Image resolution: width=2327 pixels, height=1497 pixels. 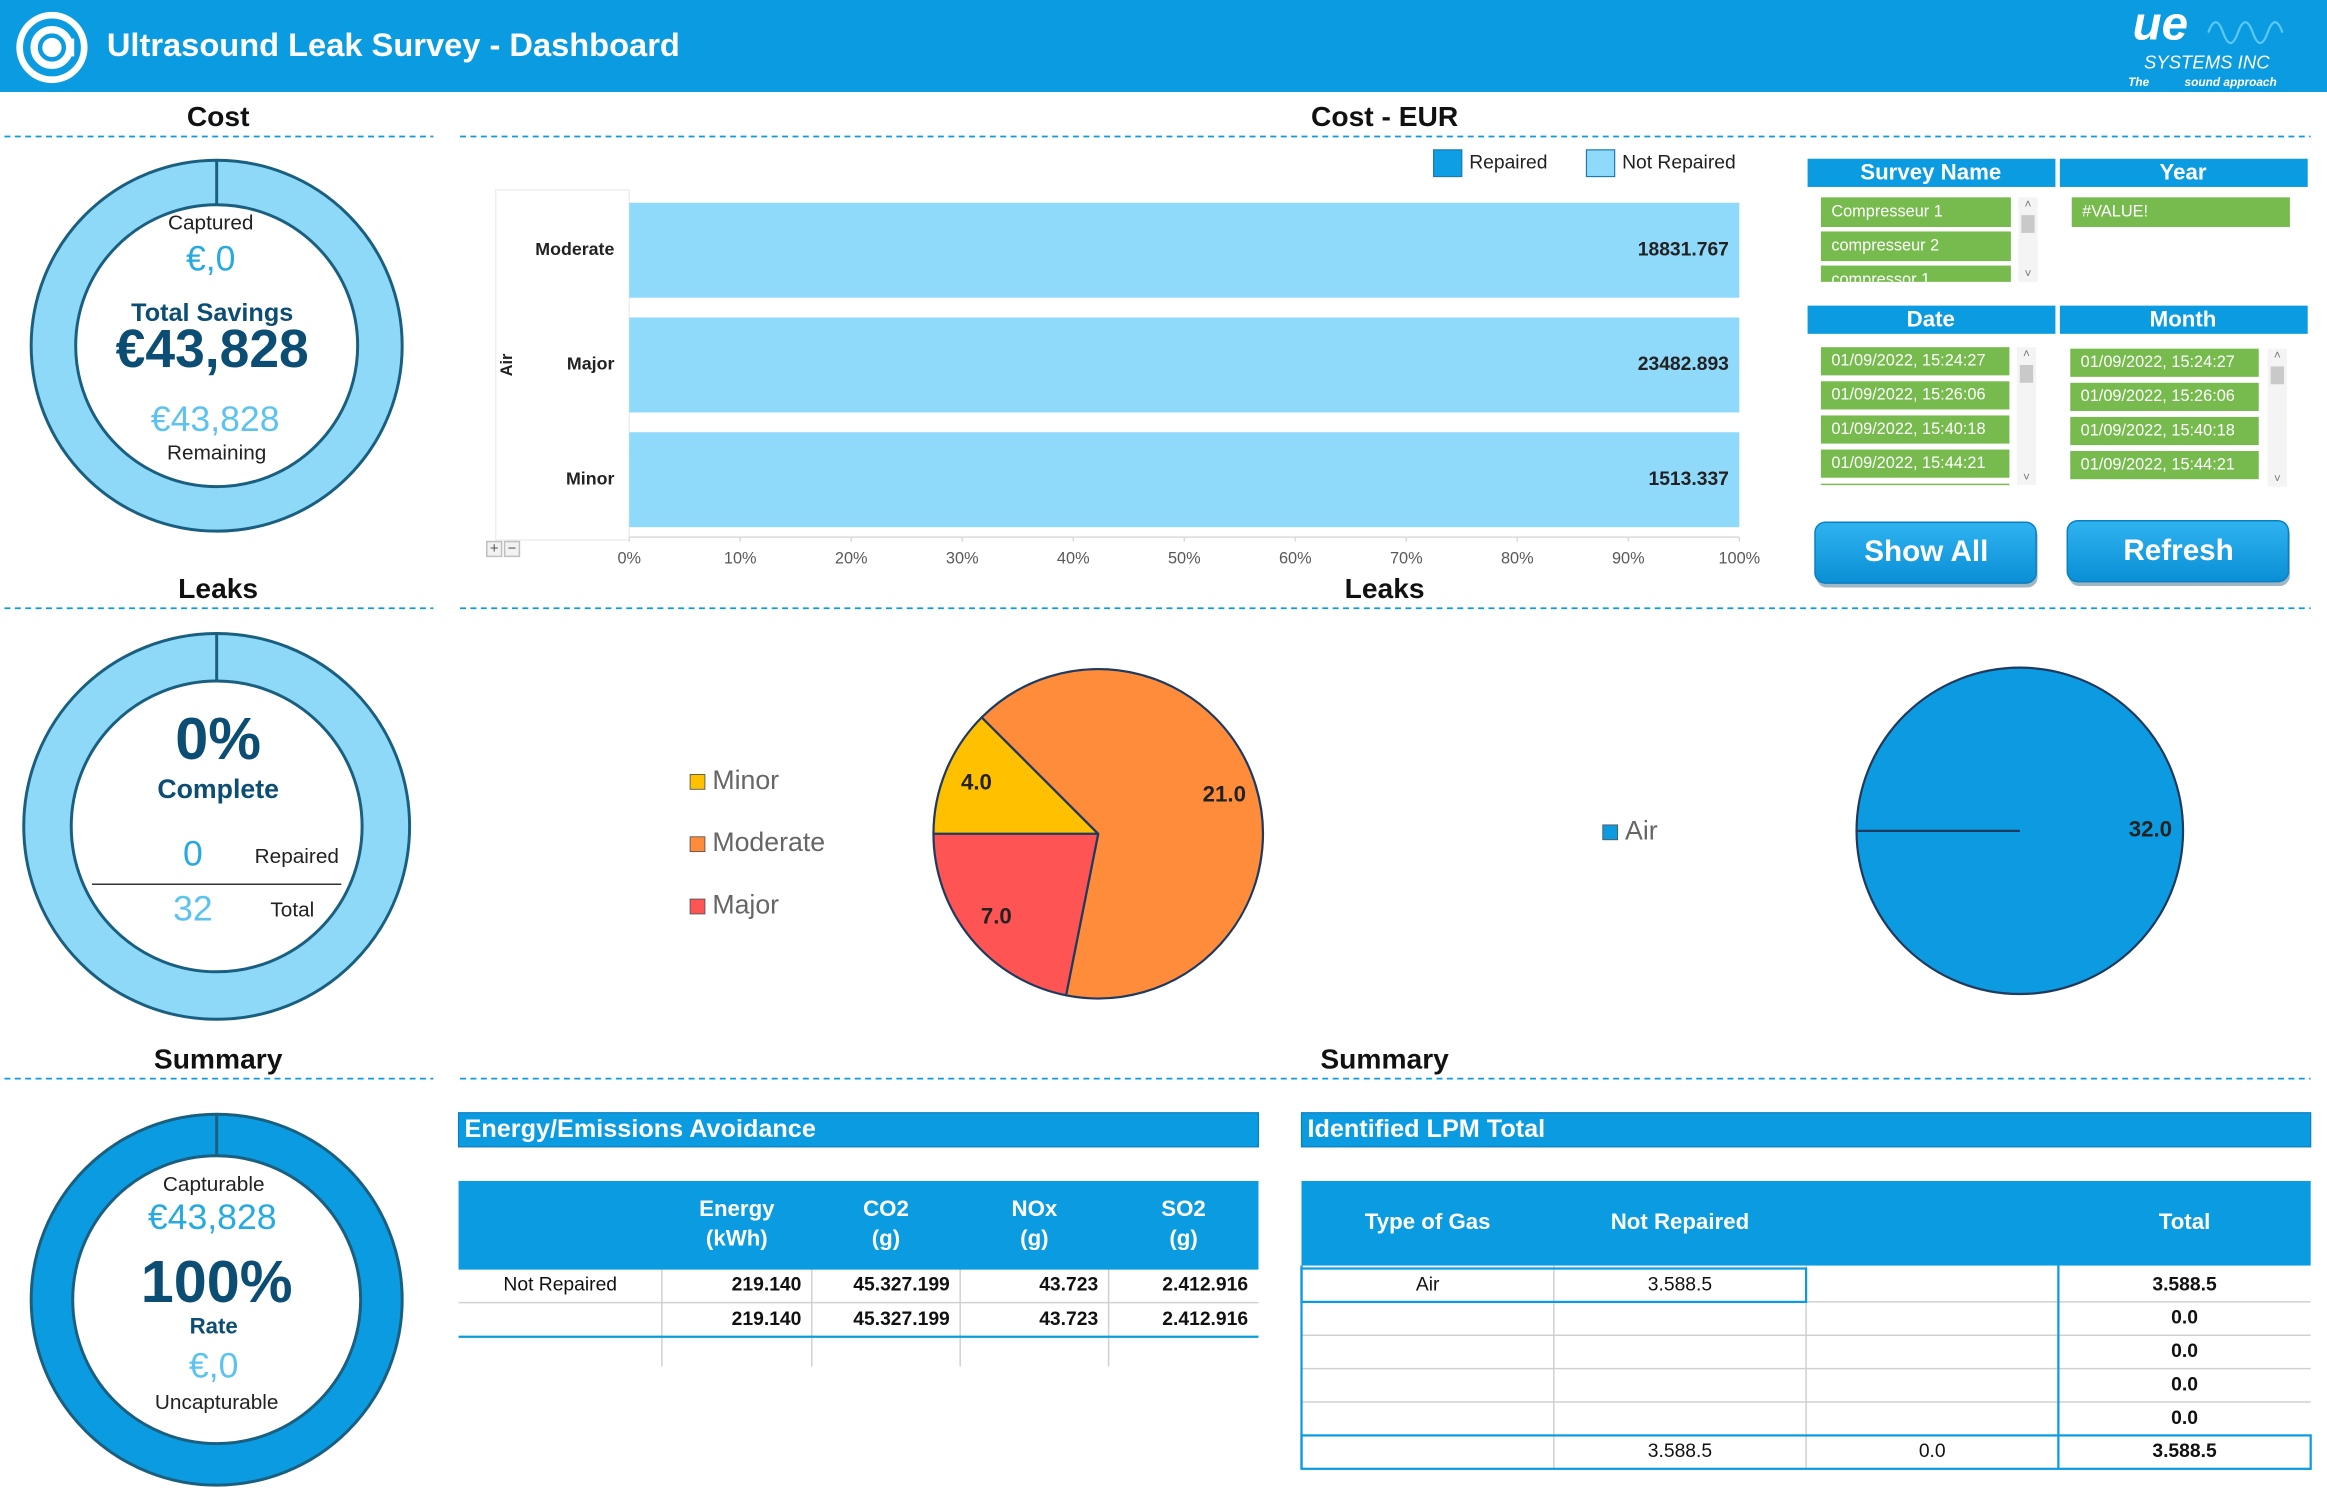 I want to click on group-label: Air, so click(x=507, y=364).